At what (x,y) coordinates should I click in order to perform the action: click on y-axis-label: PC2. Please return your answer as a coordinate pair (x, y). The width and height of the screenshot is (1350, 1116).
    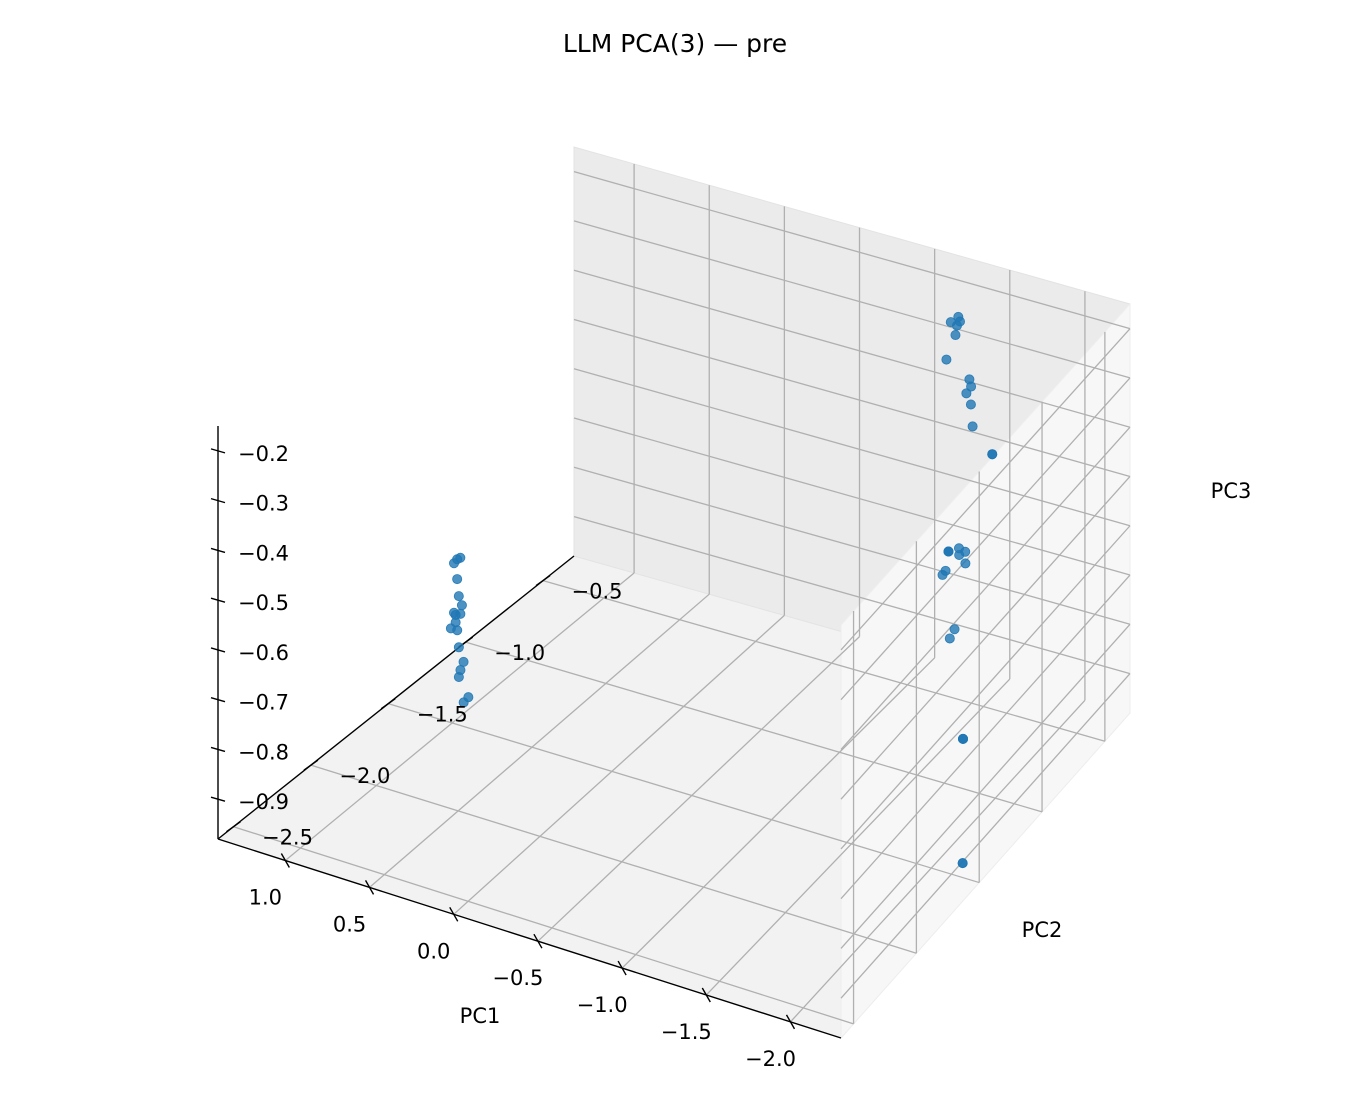
    Looking at the image, I should click on (1042, 930).